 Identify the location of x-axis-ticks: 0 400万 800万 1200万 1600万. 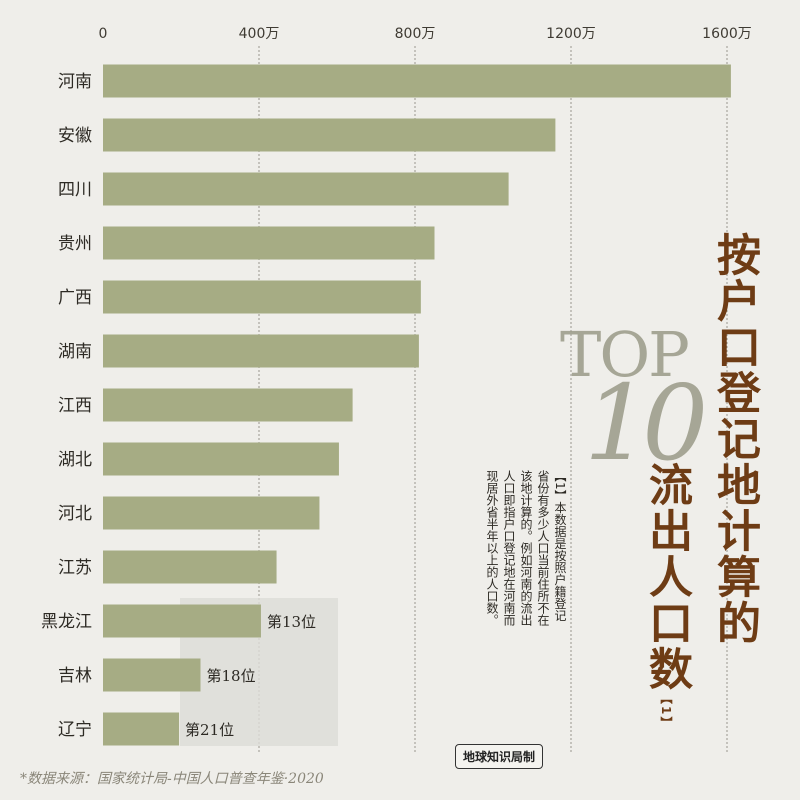
(425, 34).